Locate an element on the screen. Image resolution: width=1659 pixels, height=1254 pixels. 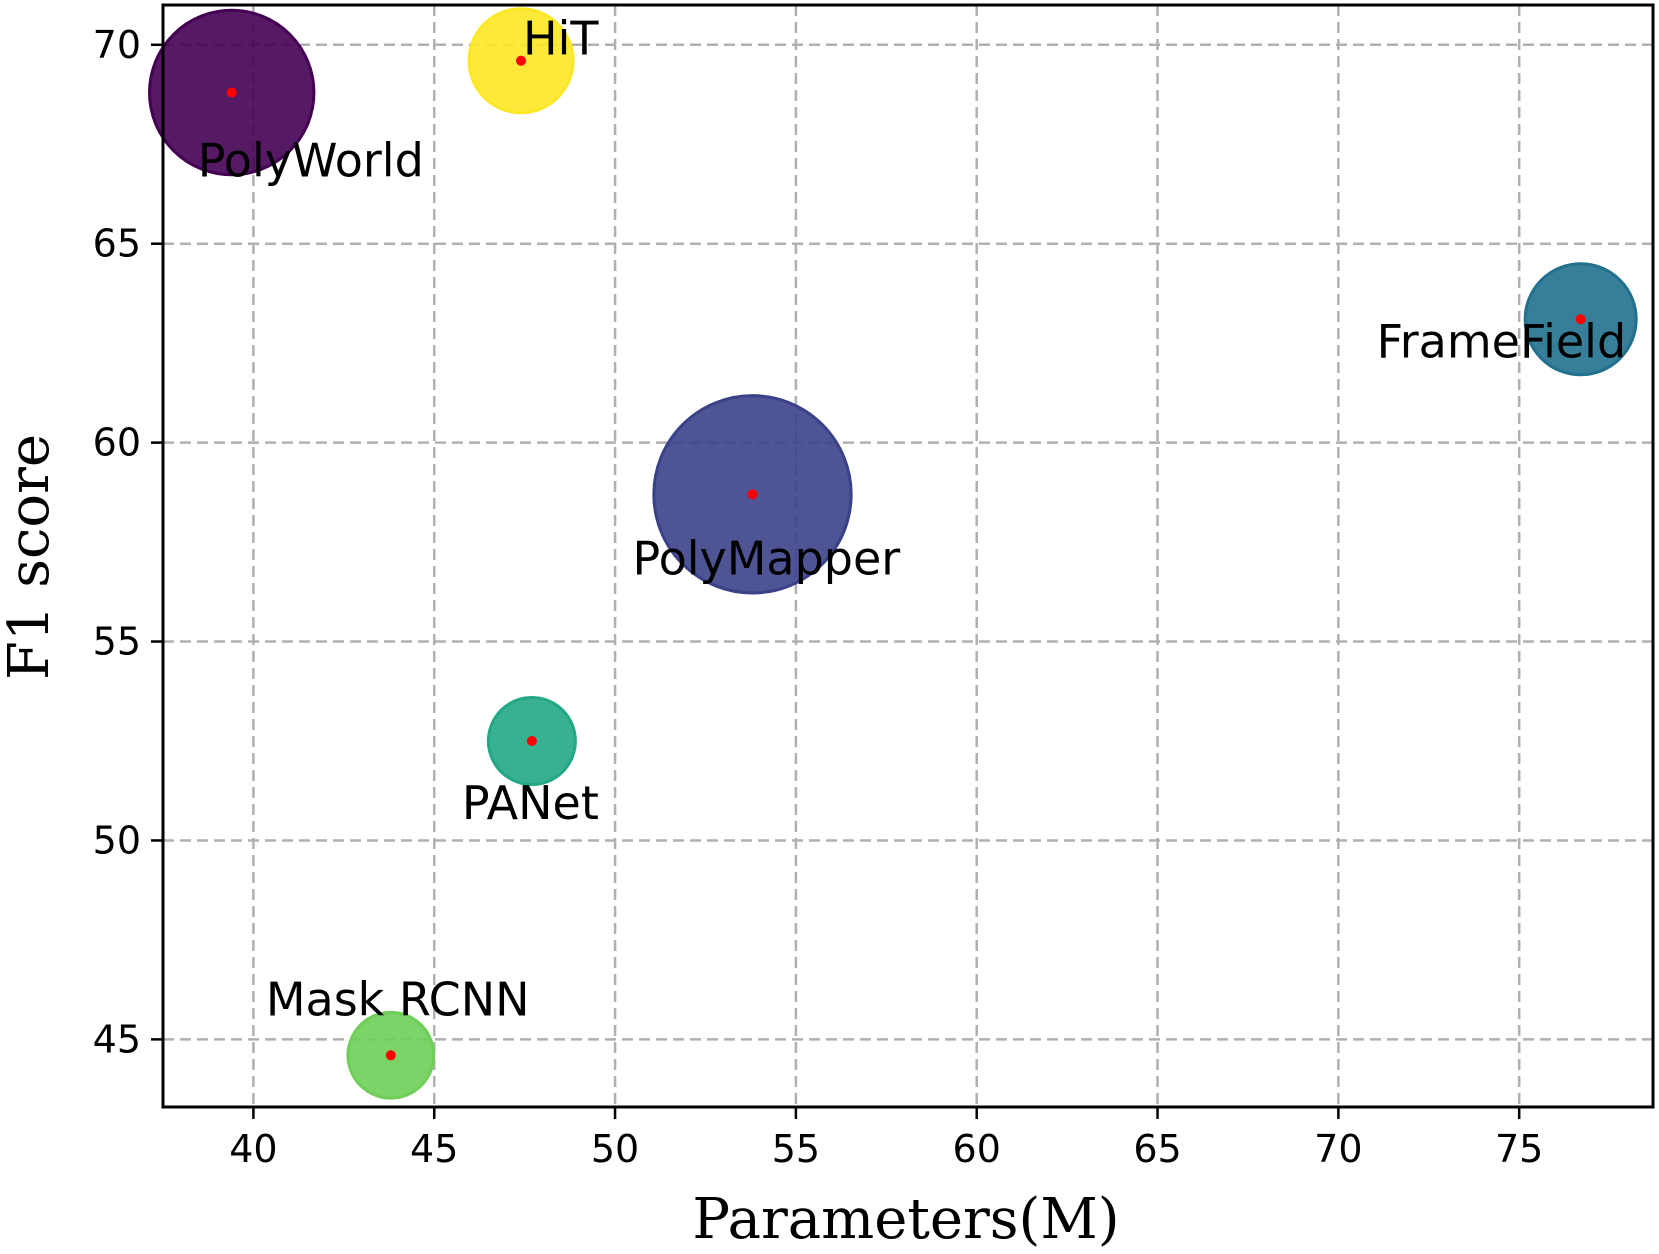
bubble-label: Mask RCNN is located at coordinates (398, 999).